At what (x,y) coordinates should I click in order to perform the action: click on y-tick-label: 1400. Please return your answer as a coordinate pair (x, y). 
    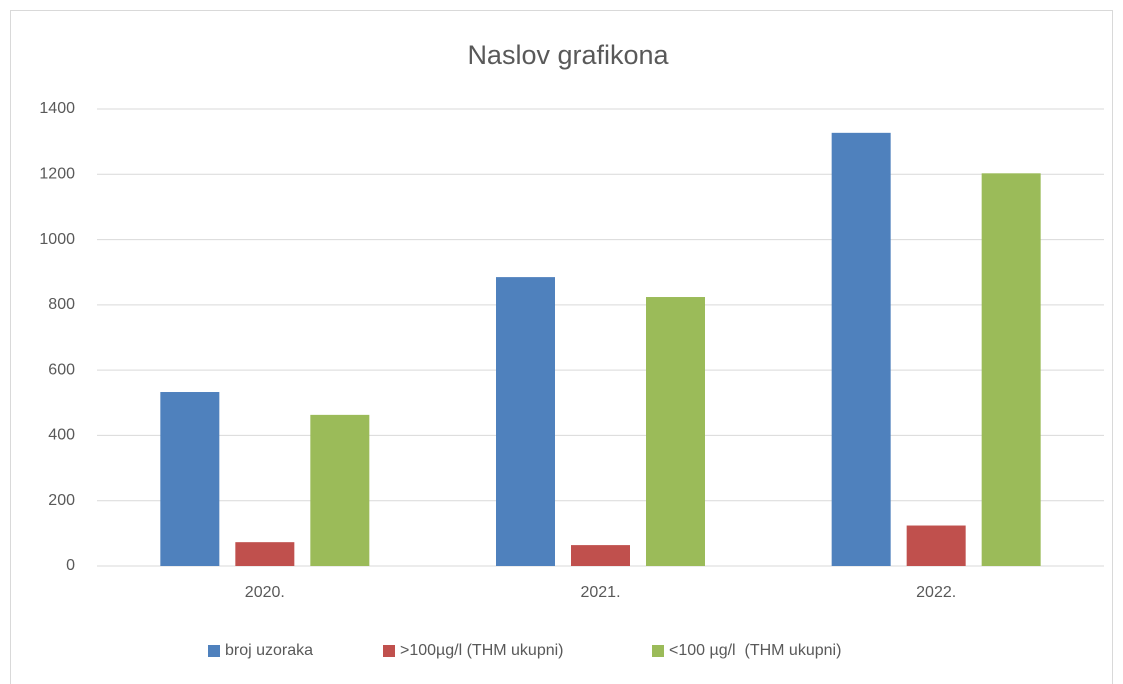
    Looking at the image, I should click on (57, 108).